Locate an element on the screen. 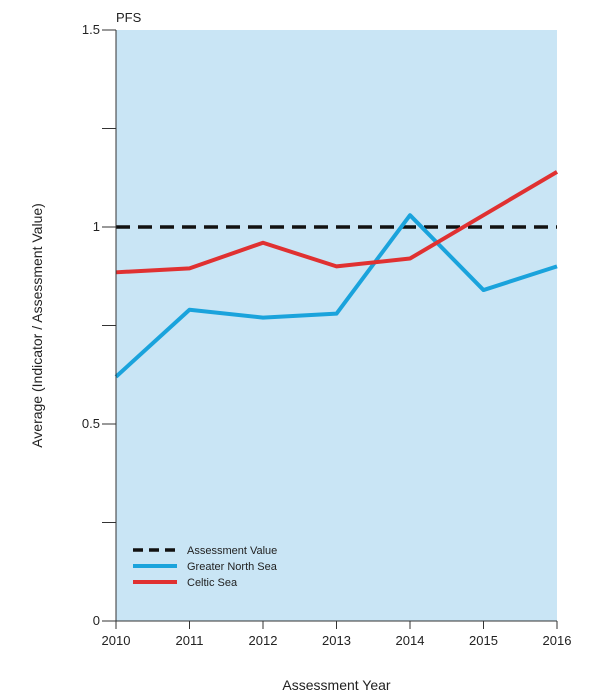  x-tick-label: 2015 is located at coordinates (483, 640).